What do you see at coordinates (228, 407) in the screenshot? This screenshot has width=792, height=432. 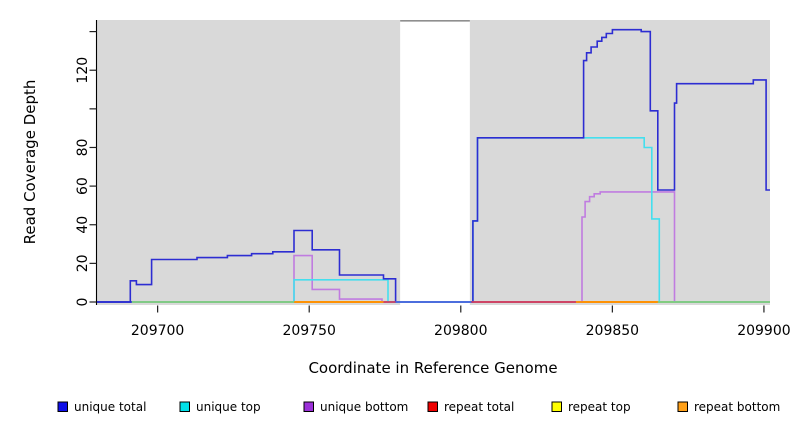 I see `legend-label: unique top` at bounding box center [228, 407].